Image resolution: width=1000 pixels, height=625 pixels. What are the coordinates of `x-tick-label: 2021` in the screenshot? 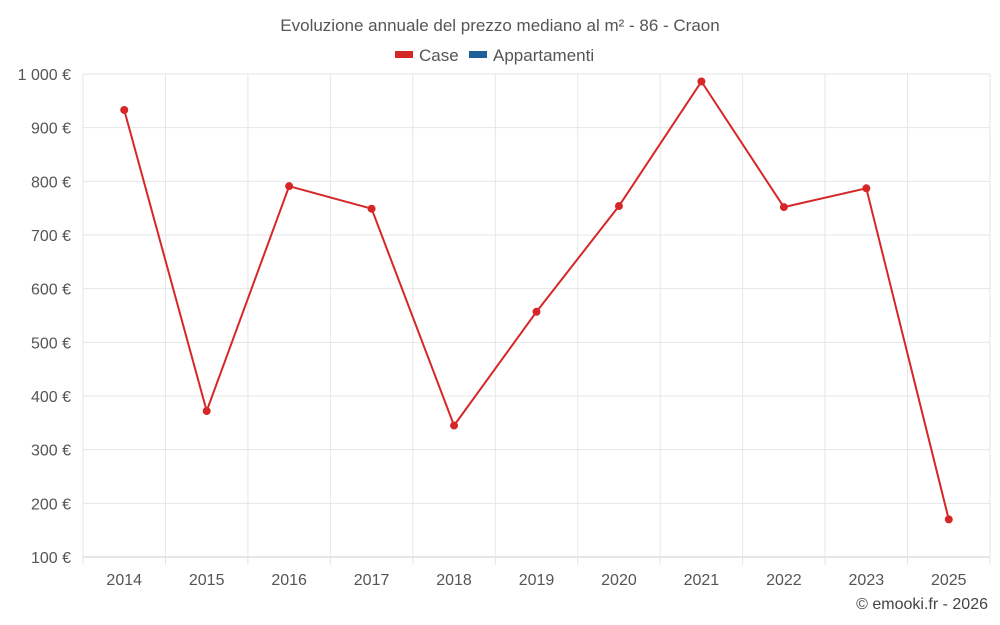 It's located at (702, 580).